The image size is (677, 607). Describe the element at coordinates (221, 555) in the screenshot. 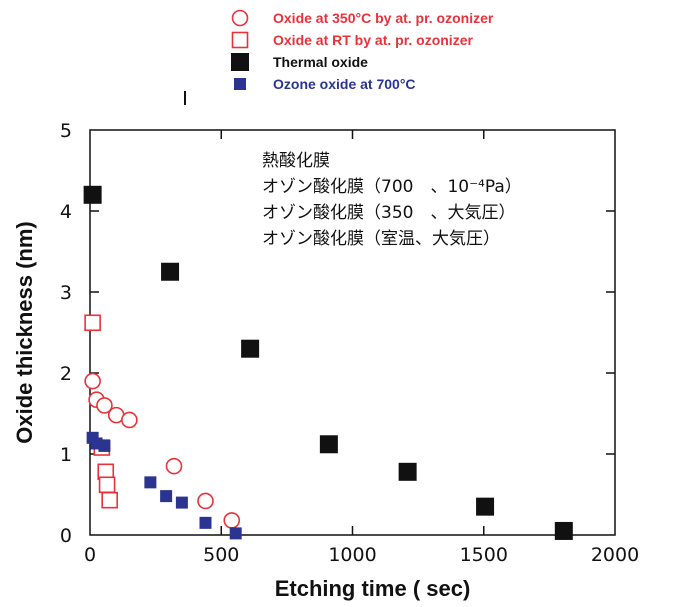

I see `x-tick-label: 500` at that location.